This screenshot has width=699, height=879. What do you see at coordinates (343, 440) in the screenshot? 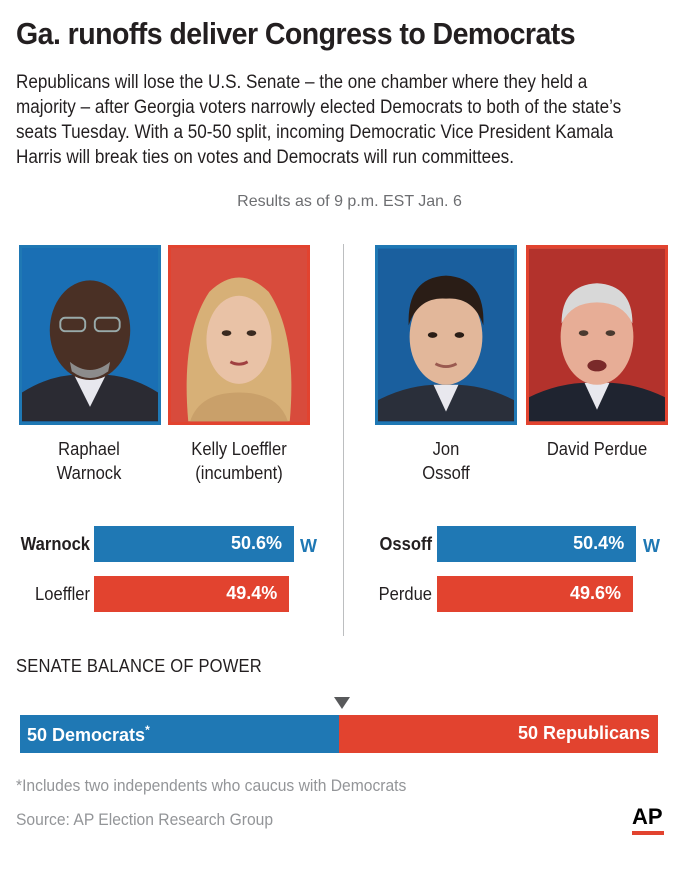
I see `race-divider` at bounding box center [343, 440].